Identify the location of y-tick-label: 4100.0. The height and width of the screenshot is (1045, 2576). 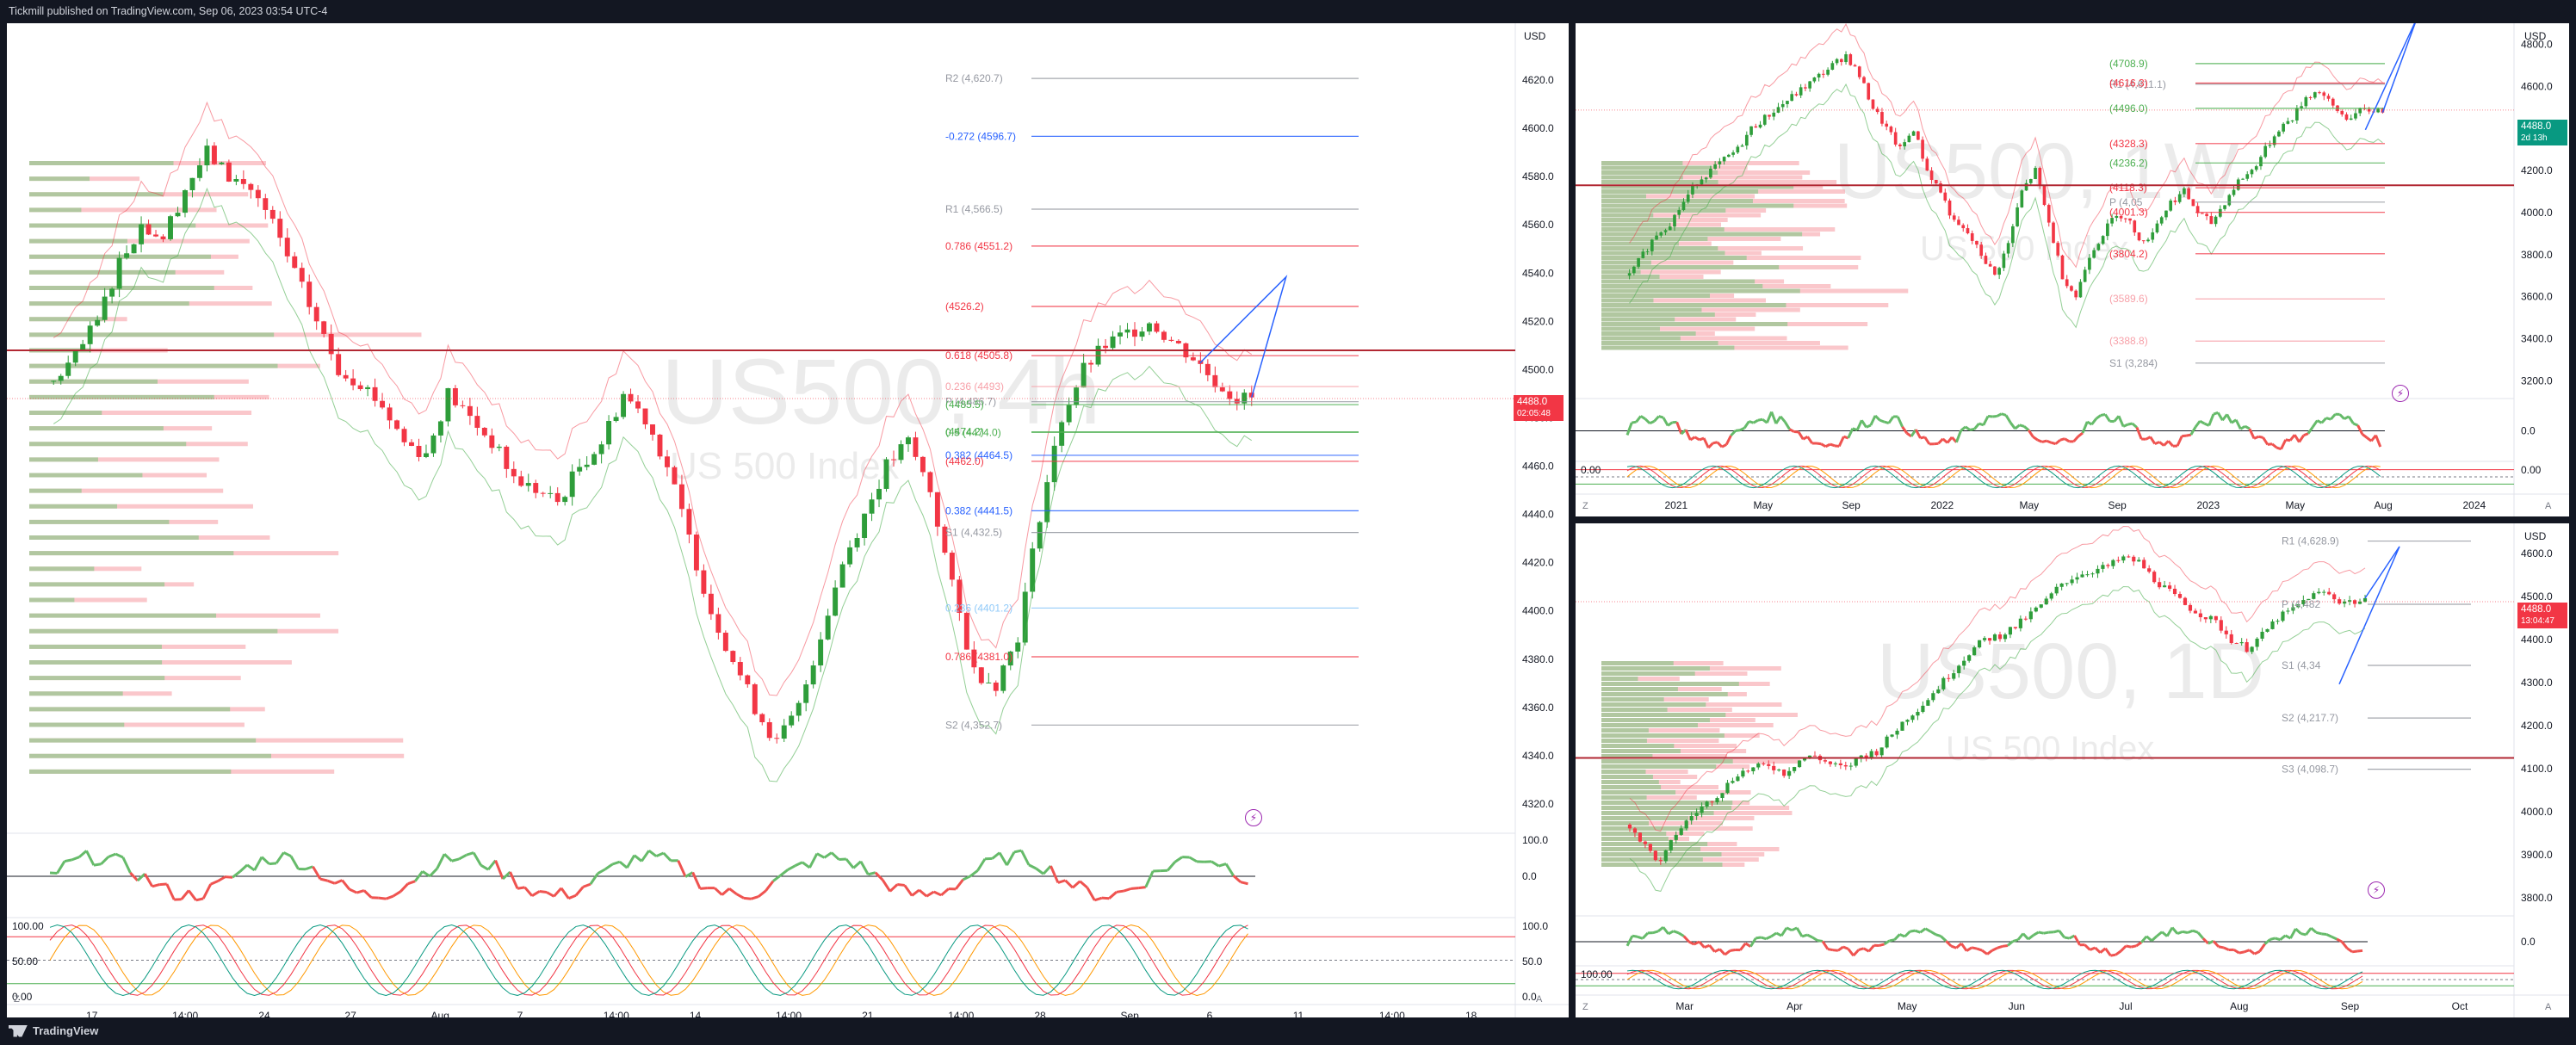
(2537, 769).